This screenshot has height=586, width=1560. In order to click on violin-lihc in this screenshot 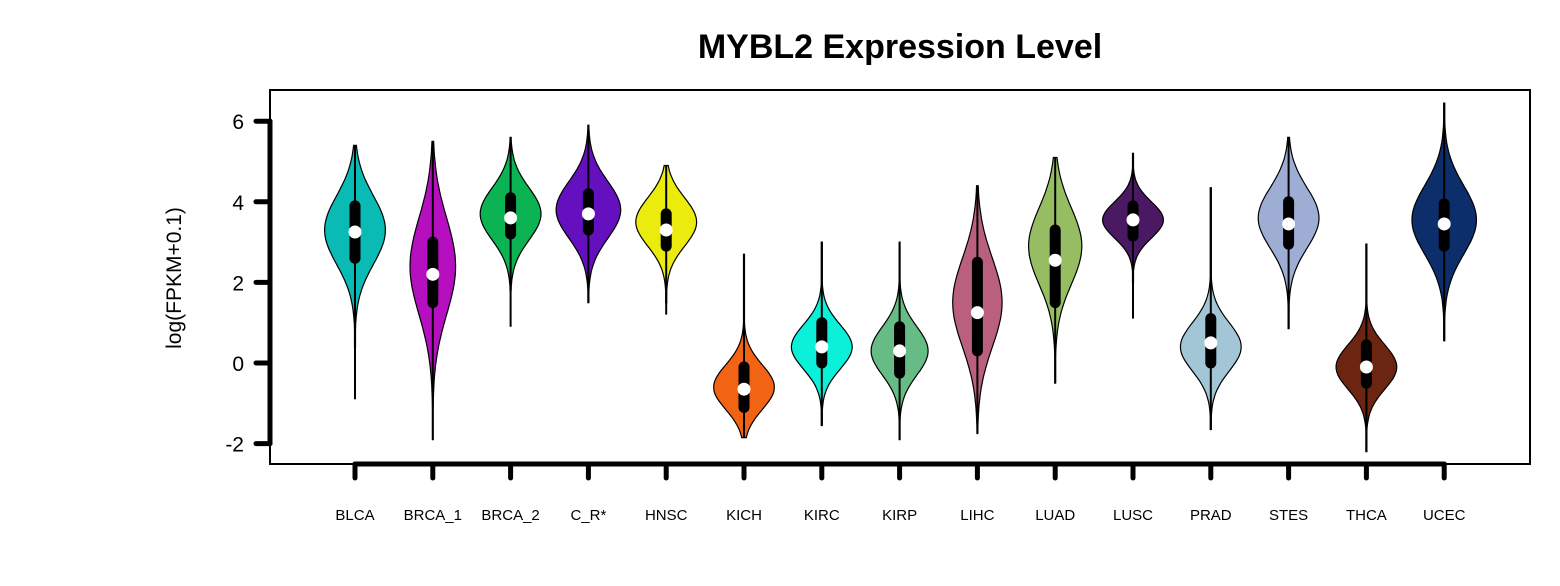, I will do `click(977, 310)`.